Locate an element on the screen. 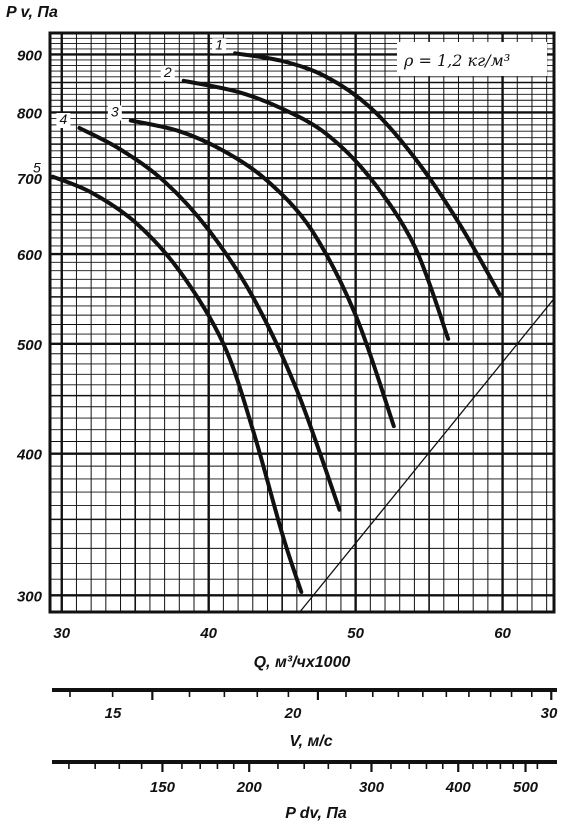  y-axis-title: P v, Па is located at coordinates (32, 12).